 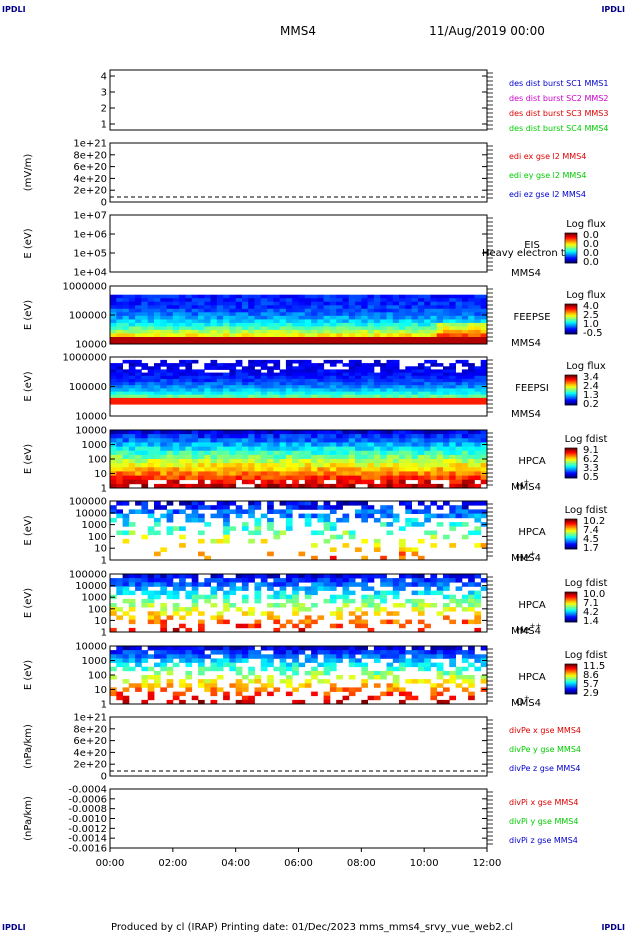 What do you see at coordinates (613, 9) in the screenshot?
I see `corner-tag-top-right: IPDLI` at bounding box center [613, 9].